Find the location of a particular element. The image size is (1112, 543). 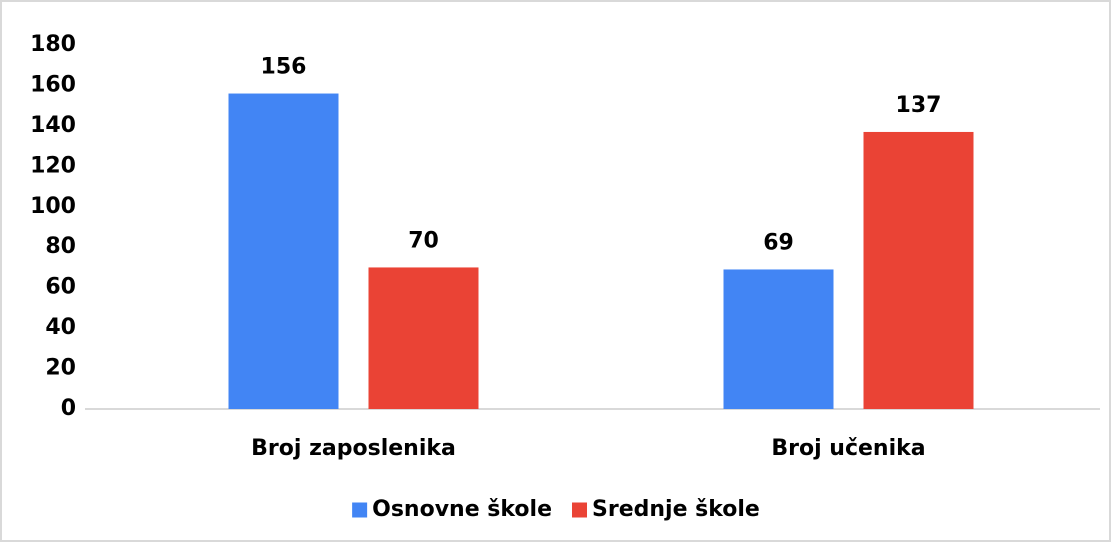

y-tick-label: 60 is located at coordinates (60, 287).